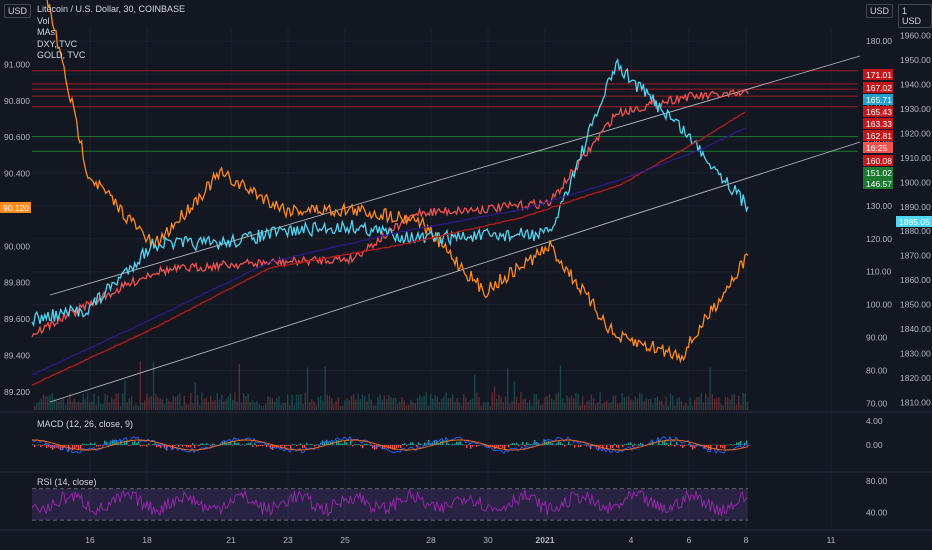 This screenshot has width=932, height=550. Describe the element at coordinates (57, 43) in the screenshot. I see `legend-dxy: DXY, TVC` at that location.